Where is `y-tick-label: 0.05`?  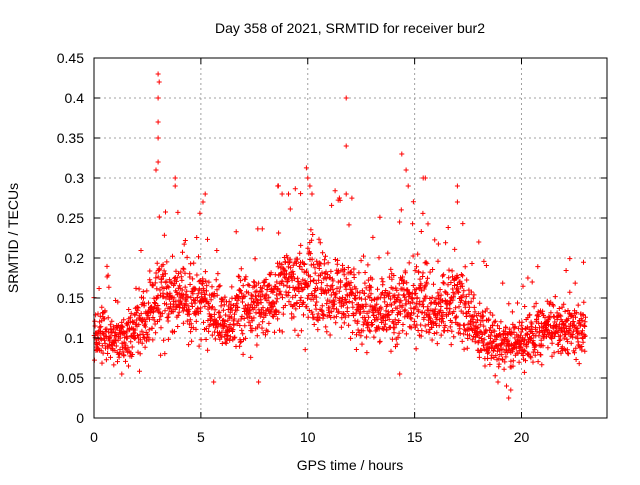
y-tick-label: 0.05 is located at coordinates (70, 378).